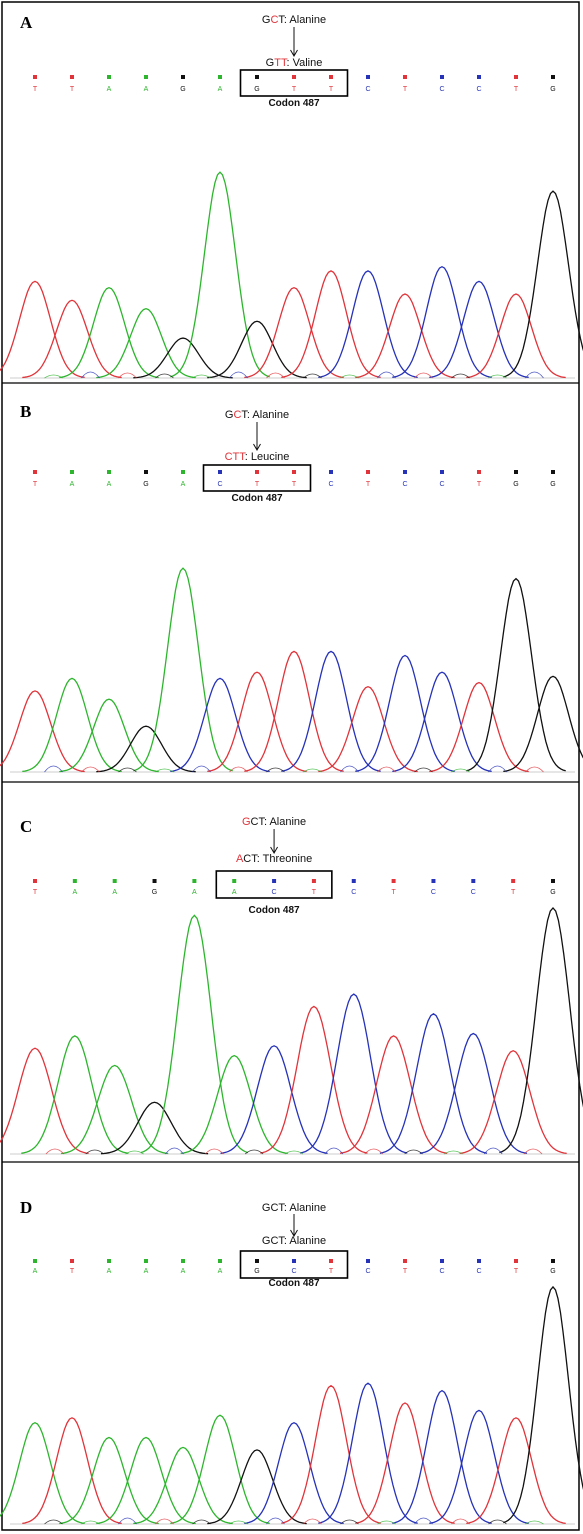 The image size is (583, 1534). What do you see at coordinates (257, 457) in the screenshot?
I see `mutant-codon-label: CTT: Leucine` at bounding box center [257, 457].